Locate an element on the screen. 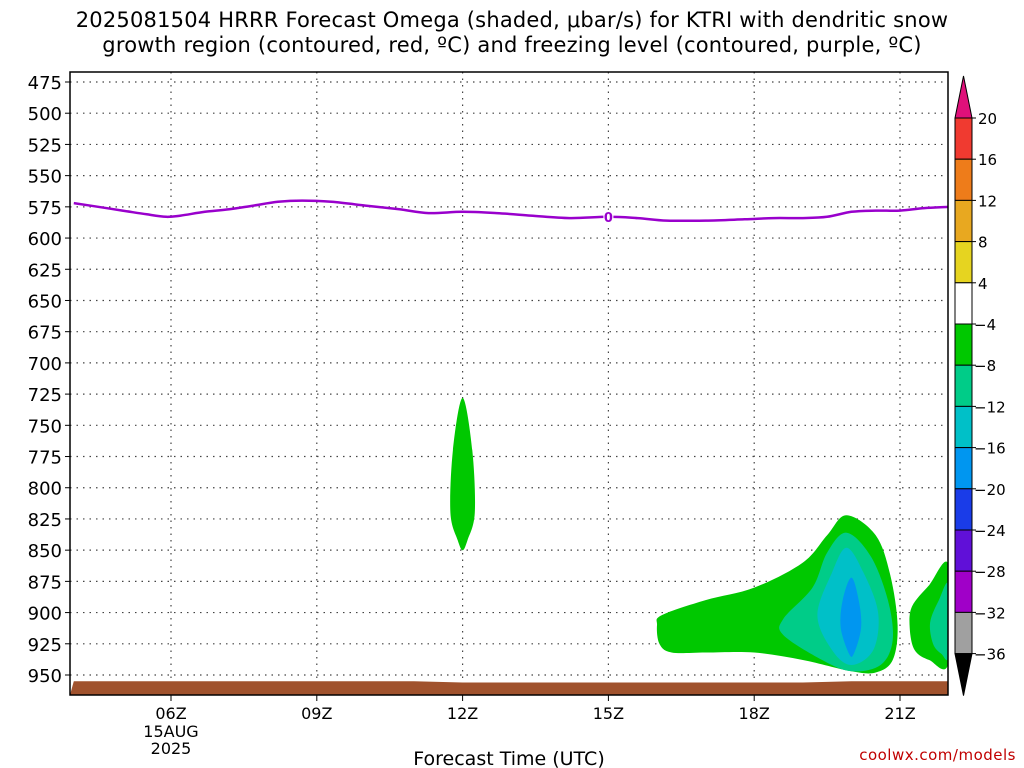 This screenshot has width=1024, height=768. colorbar-label: 16 is located at coordinates (987, 160).